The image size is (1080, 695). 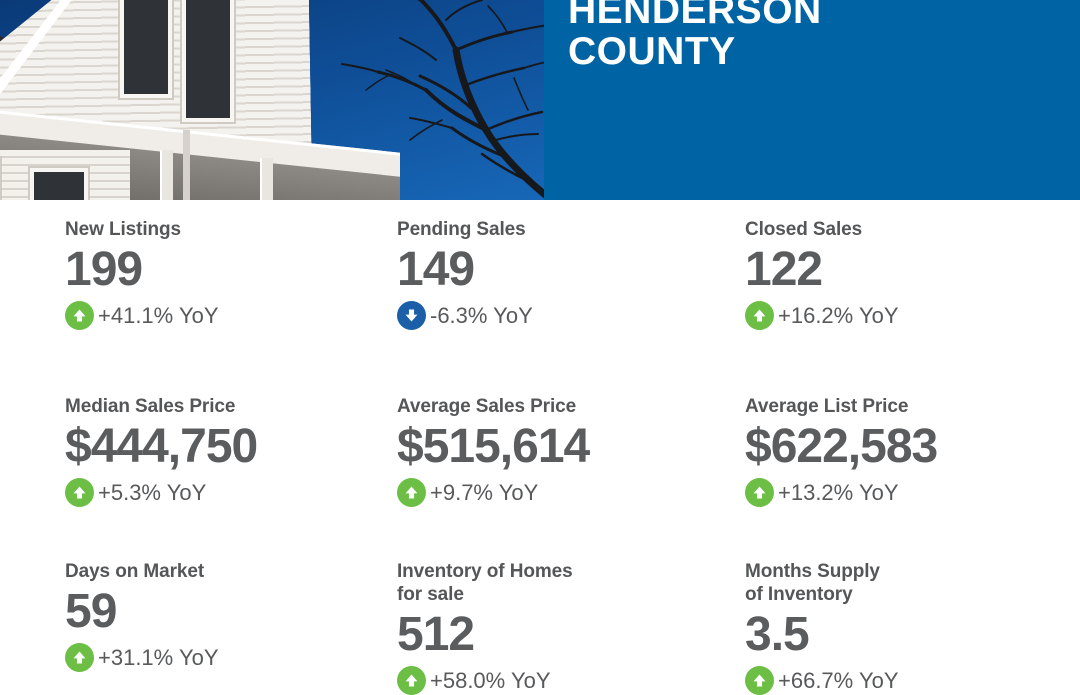 I want to click on stat-change-text: +31.1% YoY, so click(x=158, y=657).